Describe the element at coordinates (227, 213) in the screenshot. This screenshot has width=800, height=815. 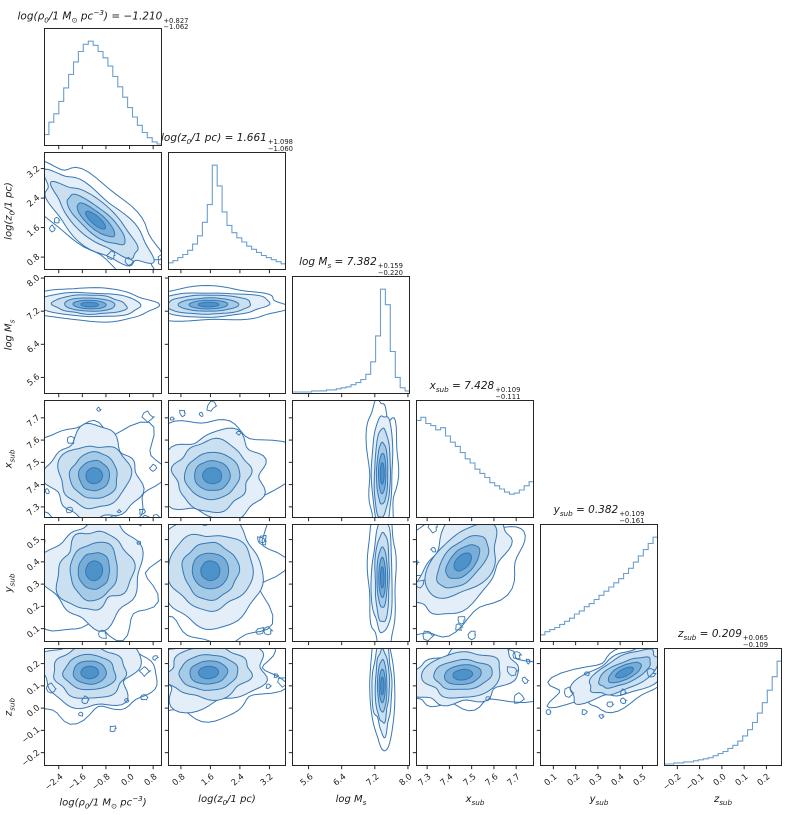
I see `panel-hist-log_z0` at that location.